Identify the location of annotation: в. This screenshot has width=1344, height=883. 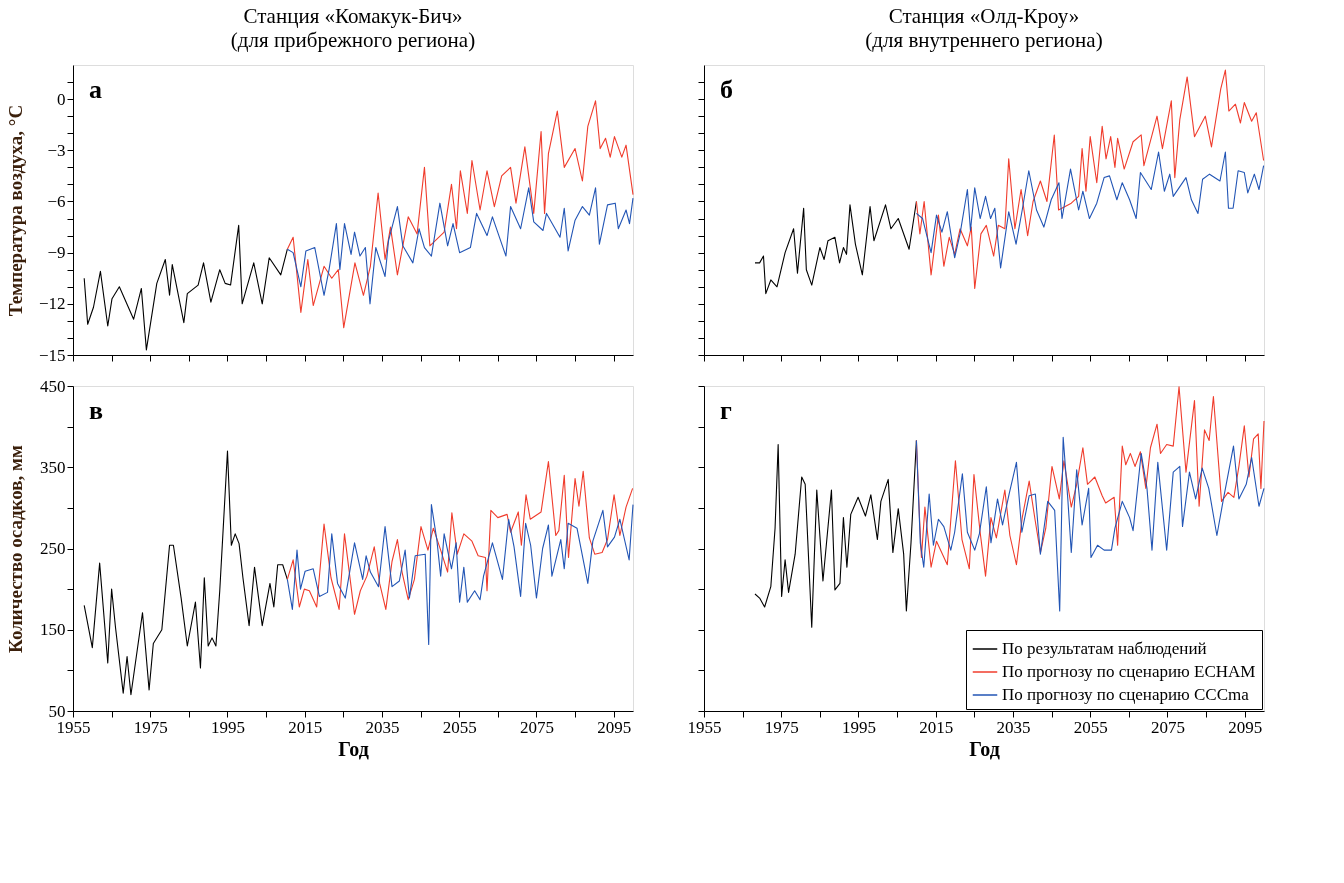
(96, 410).